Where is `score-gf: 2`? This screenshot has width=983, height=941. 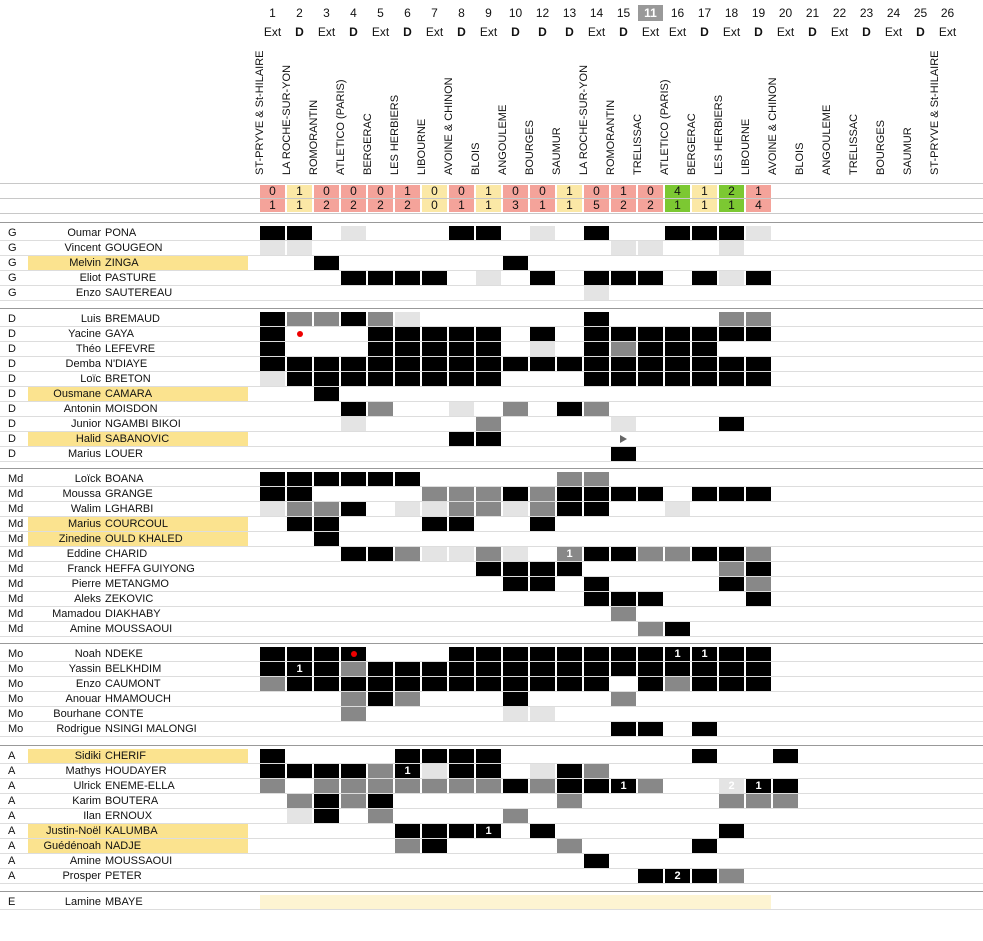
score-gf: 2 is located at coordinates (731, 191).